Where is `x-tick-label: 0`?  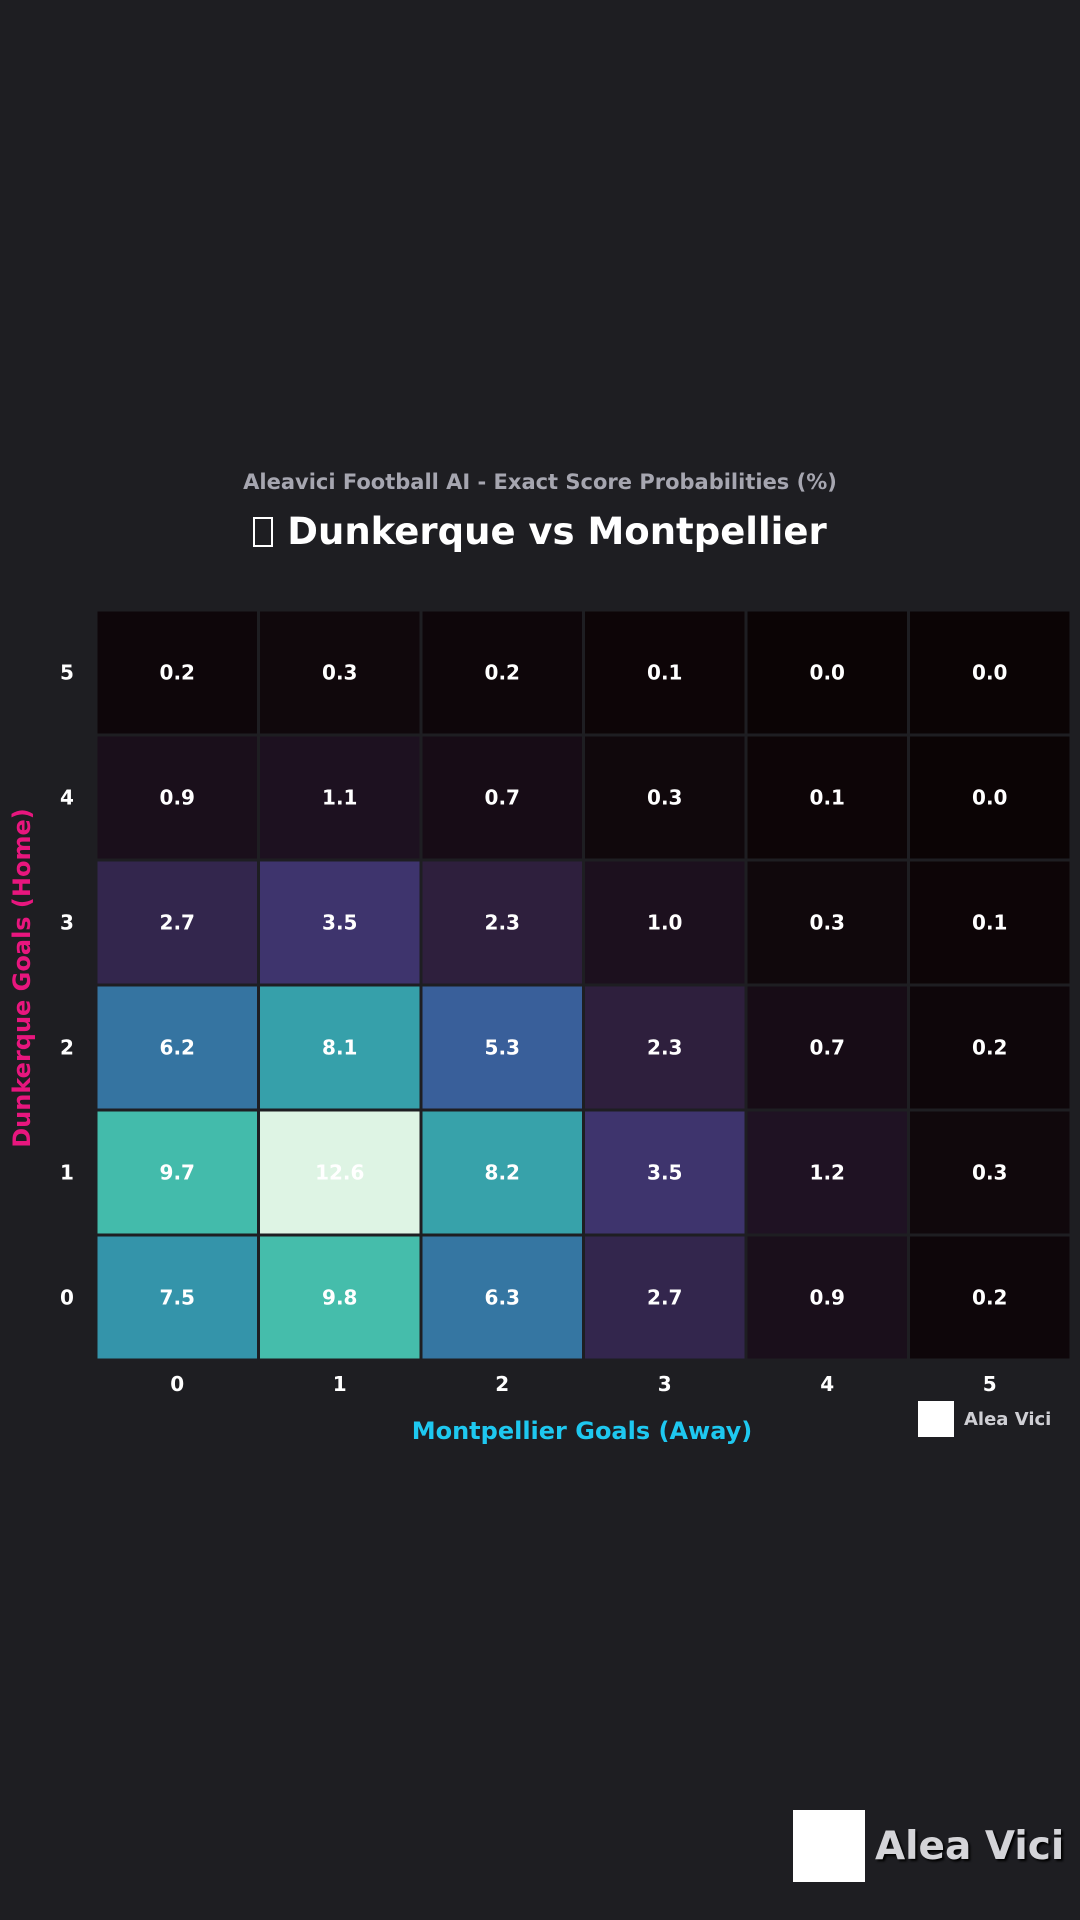
x-tick-label: 0 is located at coordinates (177, 1384).